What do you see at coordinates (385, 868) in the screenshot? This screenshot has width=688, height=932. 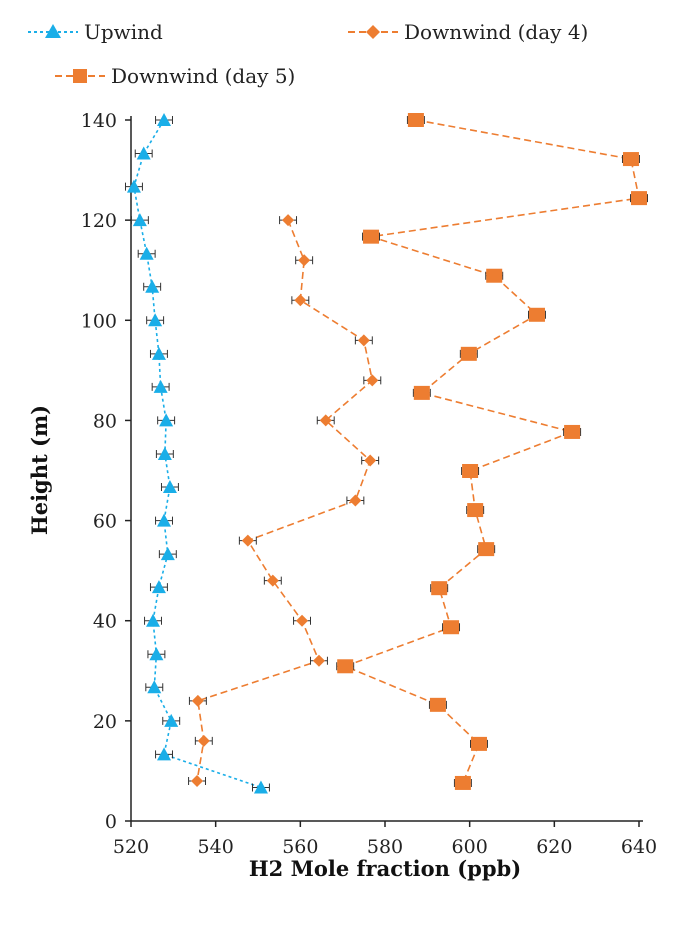 I see `x-axis-label: H2 Mole fraction (ppb)` at bounding box center [385, 868].